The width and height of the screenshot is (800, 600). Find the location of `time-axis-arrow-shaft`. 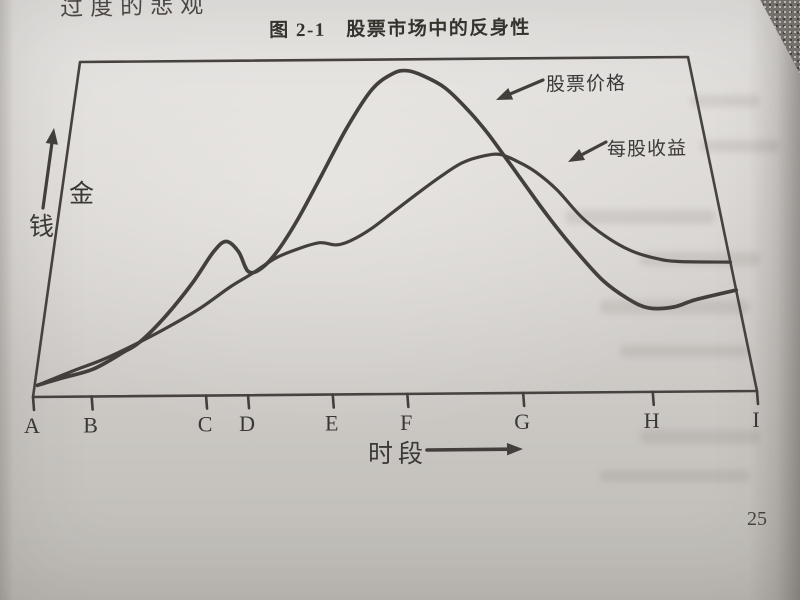

time-axis-arrow-shaft is located at coordinates (468, 449).